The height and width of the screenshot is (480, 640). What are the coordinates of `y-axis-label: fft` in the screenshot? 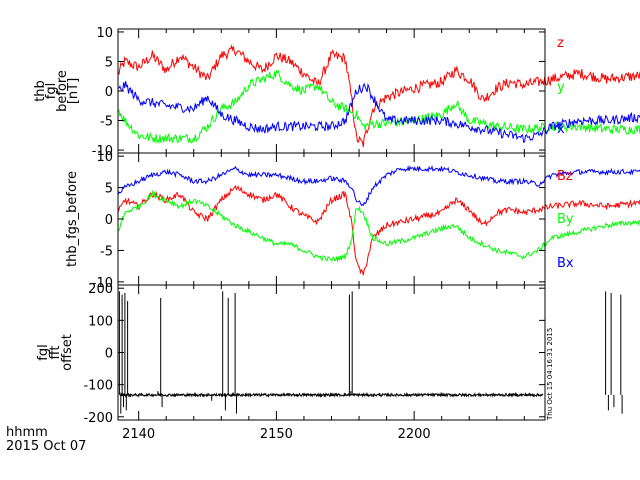 It's located at (55, 352).